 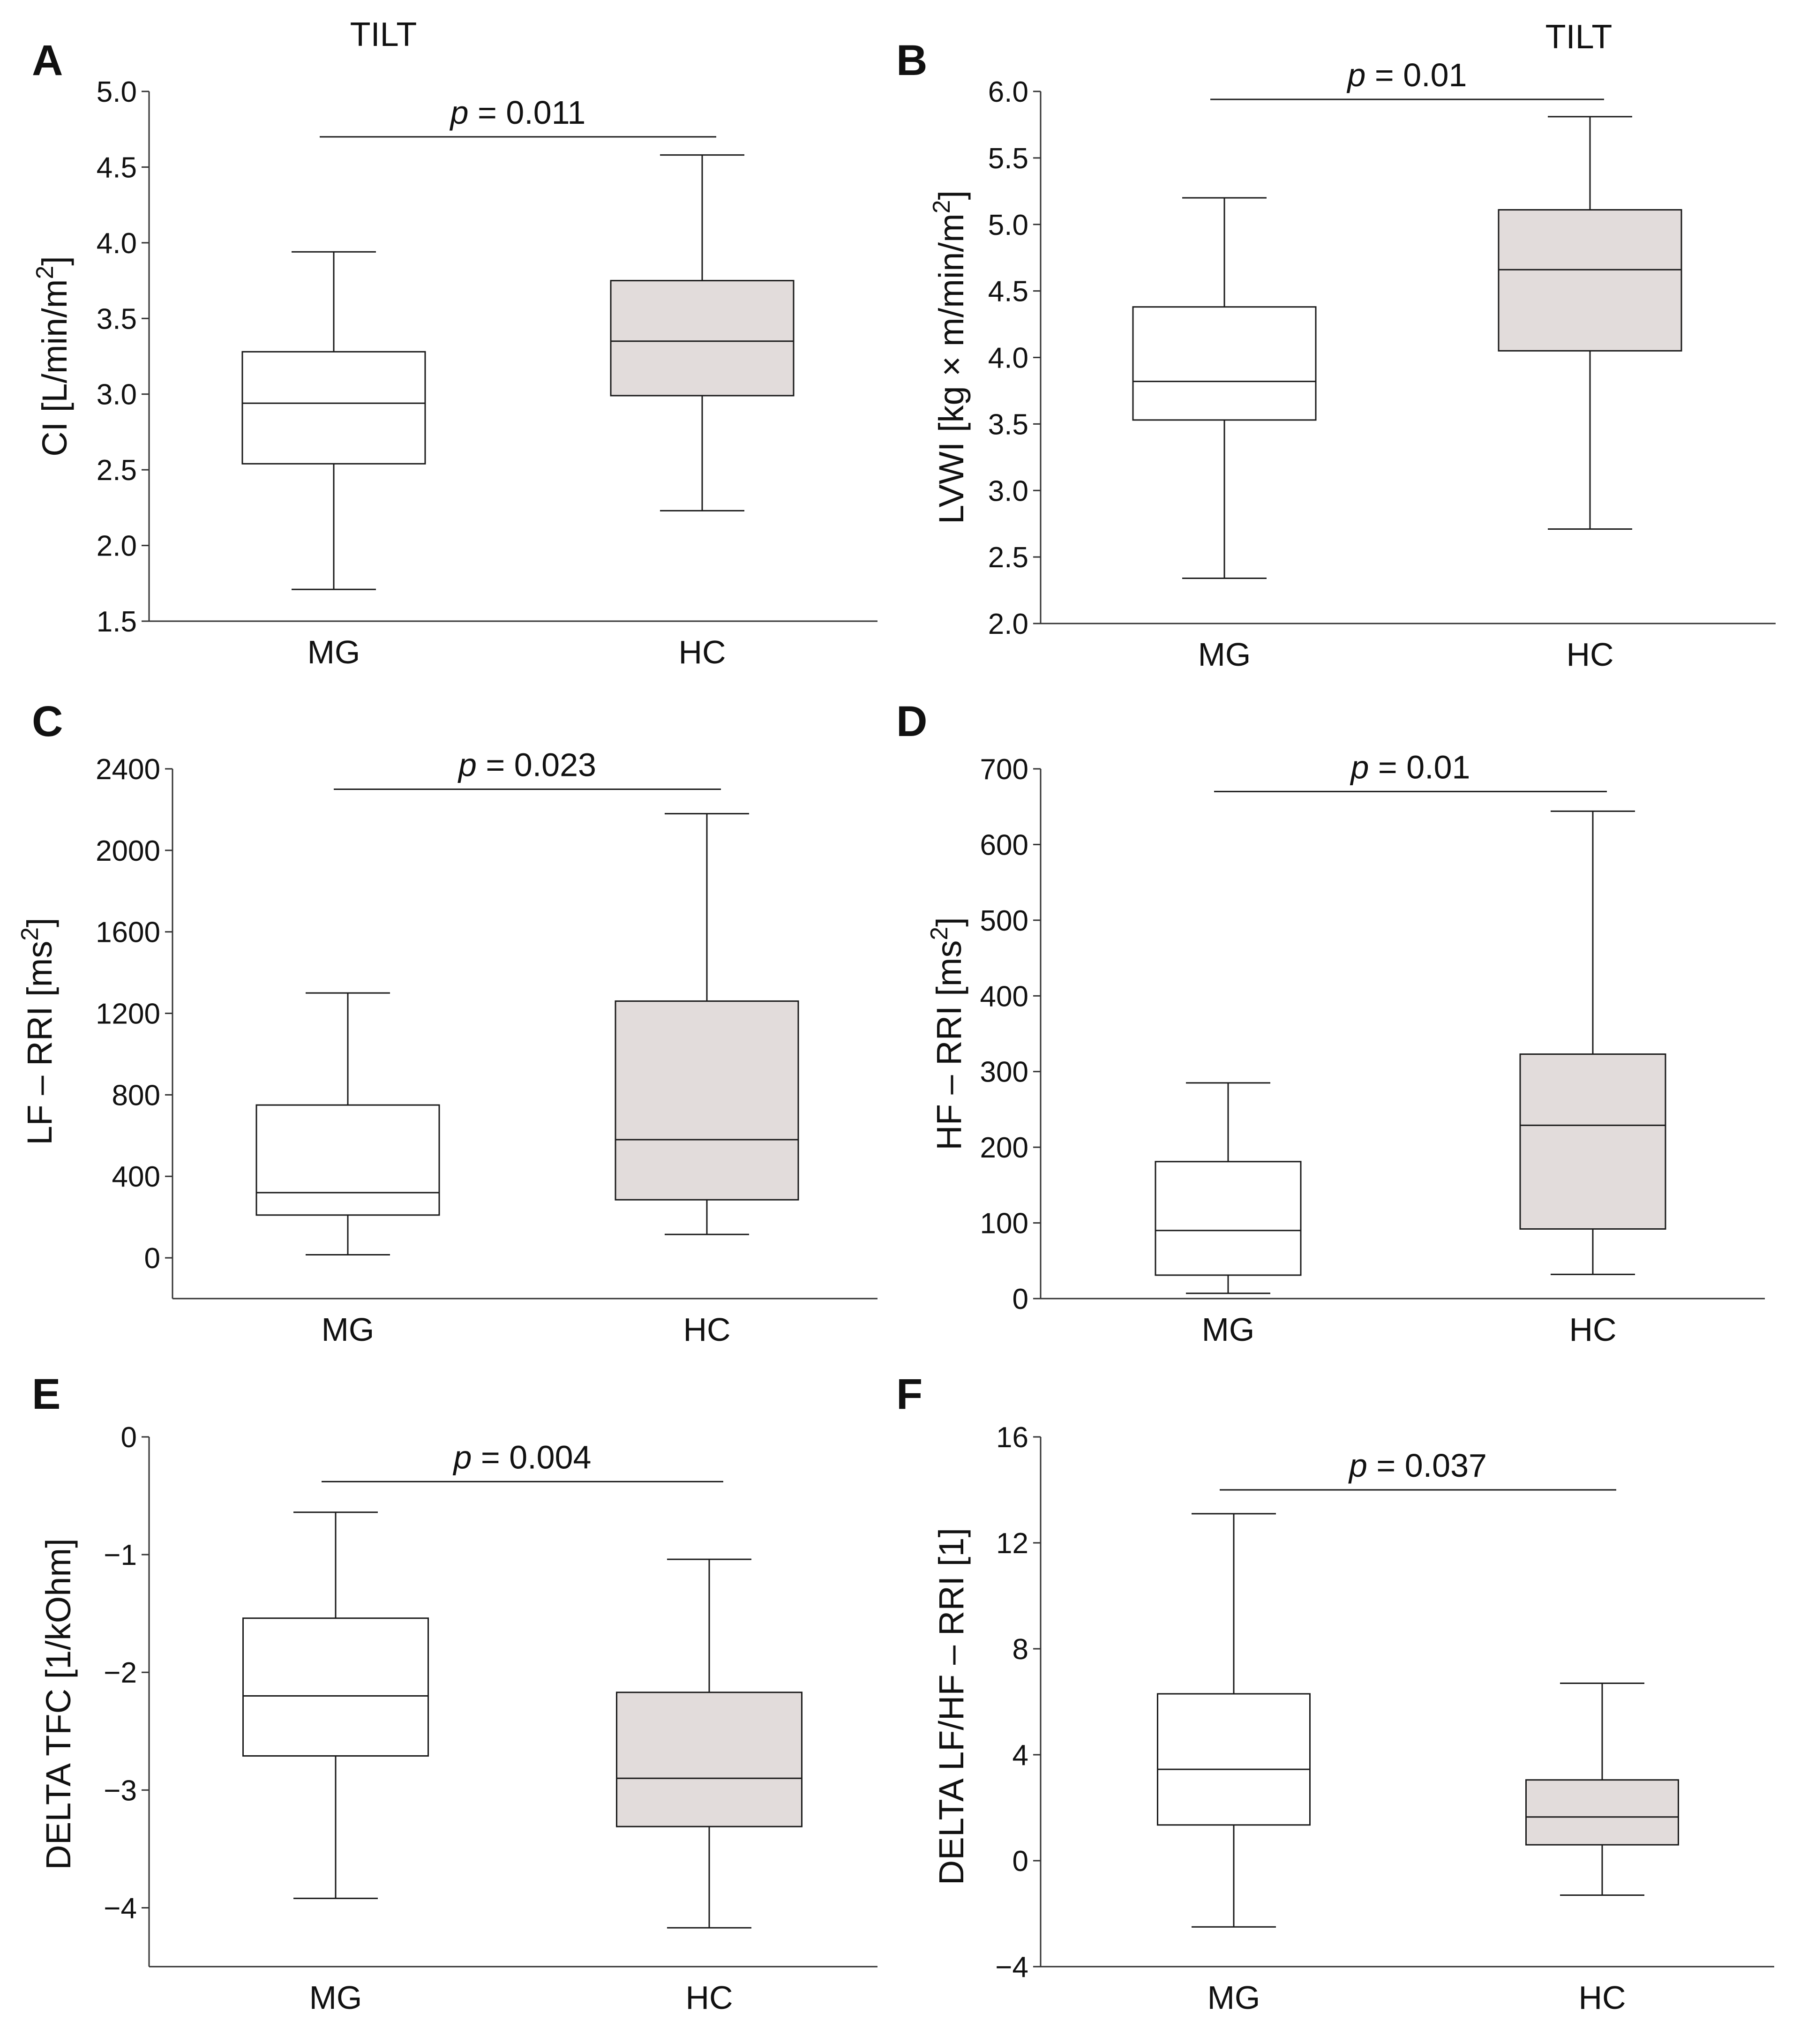 What do you see at coordinates (120, 1673) in the screenshot?
I see `y-tick-label: −2` at bounding box center [120, 1673].